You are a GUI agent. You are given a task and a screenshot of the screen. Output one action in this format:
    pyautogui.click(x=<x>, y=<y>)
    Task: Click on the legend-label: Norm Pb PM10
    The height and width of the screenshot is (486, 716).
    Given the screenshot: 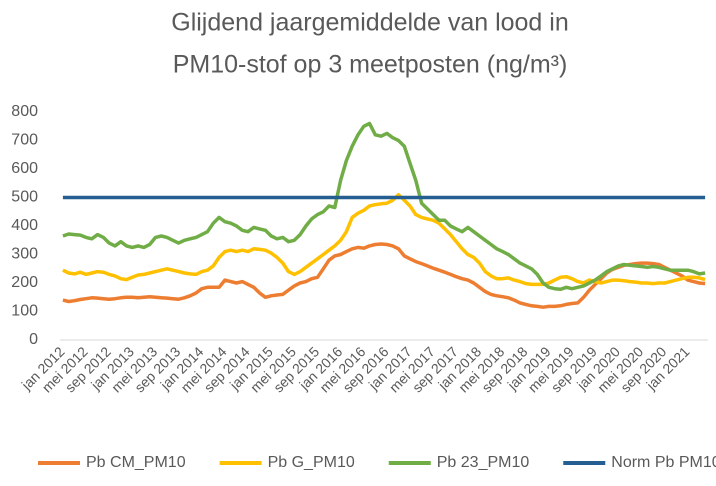 What is the action you would take?
    pyautogui.click(x=663, y=462)
    